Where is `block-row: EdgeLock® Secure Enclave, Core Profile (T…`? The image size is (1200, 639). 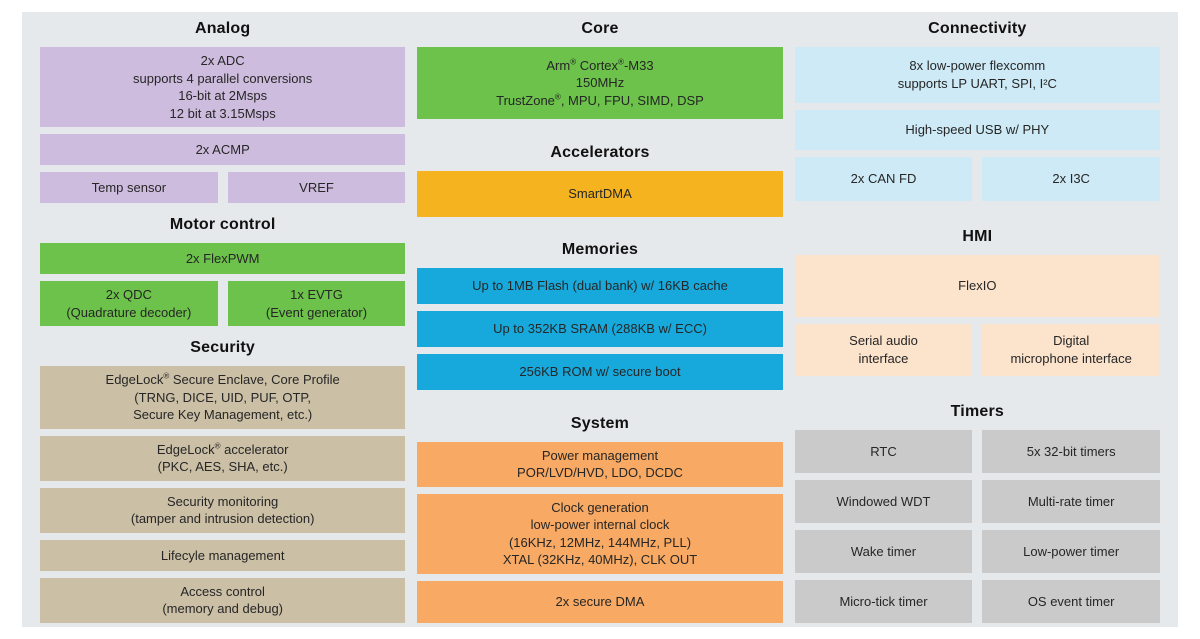 block-row: EdgeLock® Secure Enclave, Core Profile (T… is located at coordinates (223, 397).